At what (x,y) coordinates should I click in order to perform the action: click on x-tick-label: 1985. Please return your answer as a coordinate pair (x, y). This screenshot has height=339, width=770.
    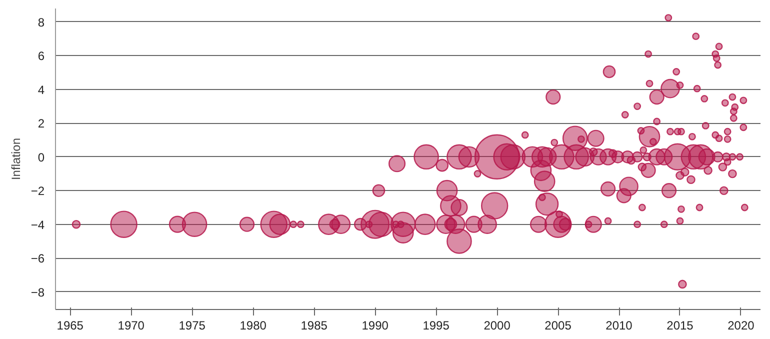
    Looking at the image, I should click on (314, 325).